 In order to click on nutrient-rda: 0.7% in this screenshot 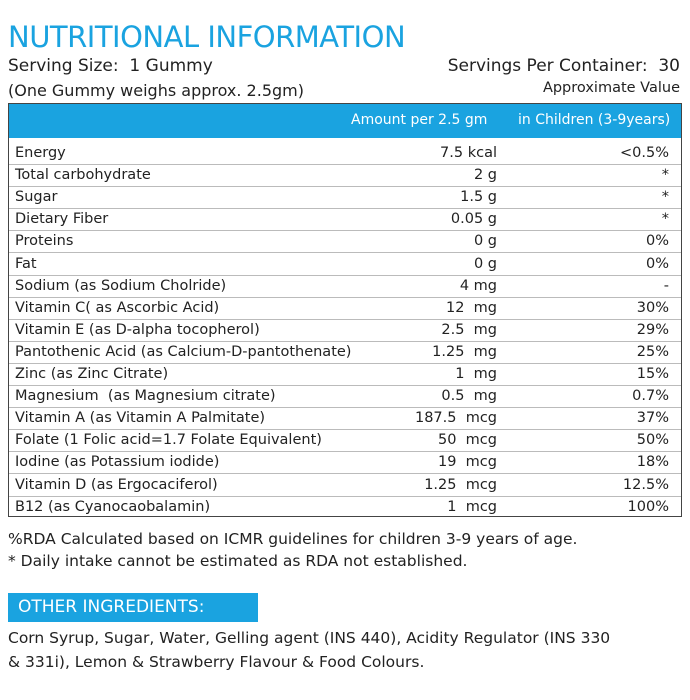, I will do `click(650, 396)`.